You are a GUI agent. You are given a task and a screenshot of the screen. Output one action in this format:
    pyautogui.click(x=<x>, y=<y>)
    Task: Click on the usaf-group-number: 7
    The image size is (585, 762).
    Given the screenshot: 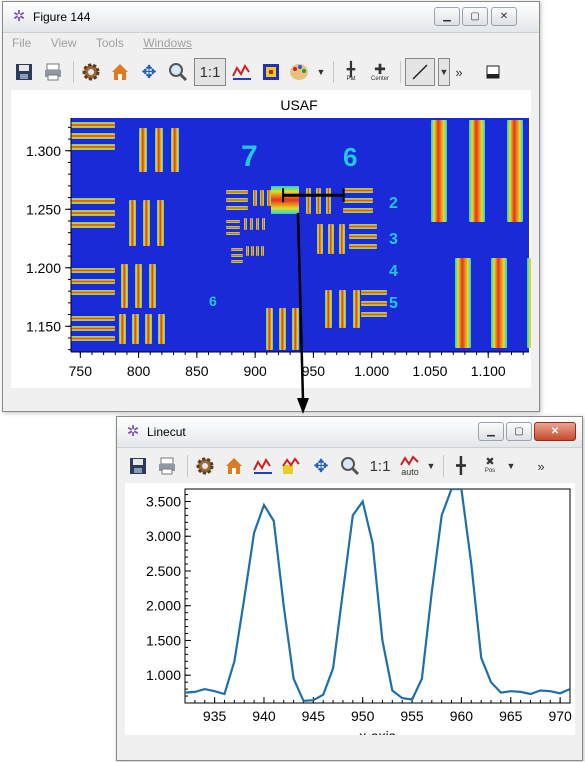 What is the action you would take?
    pyautogui.click(x=249, y=156)
    